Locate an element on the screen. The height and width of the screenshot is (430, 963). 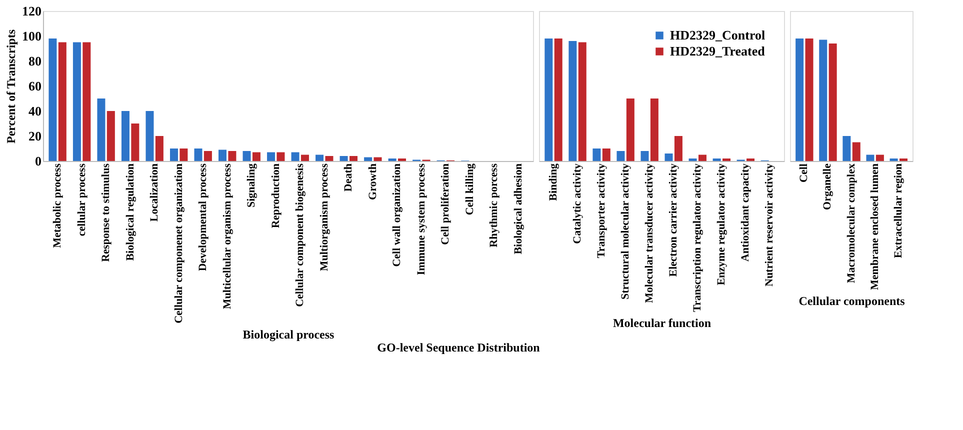
x-tick-label: Cell wall organization is located at coordinates (397, 215).